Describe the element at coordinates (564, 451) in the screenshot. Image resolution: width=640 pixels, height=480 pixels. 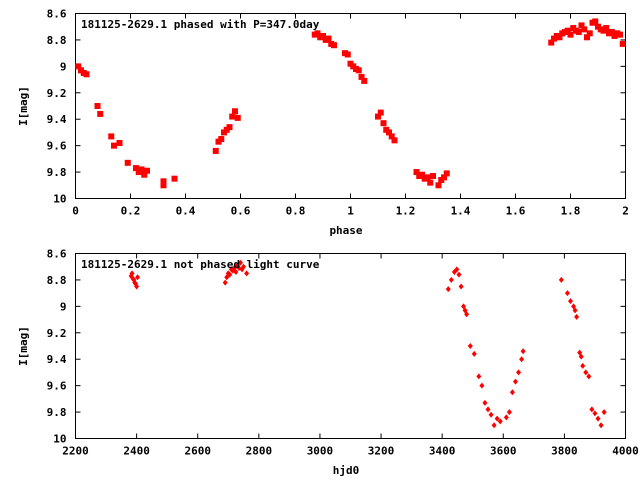
I see `x-tick-label: 3800` at that location.